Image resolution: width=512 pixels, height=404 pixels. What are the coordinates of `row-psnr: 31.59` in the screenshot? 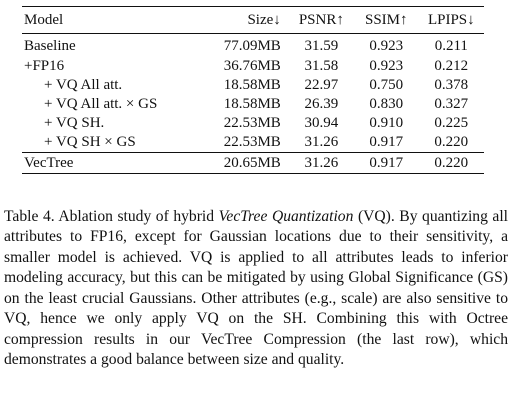 It's located at (321, 46).